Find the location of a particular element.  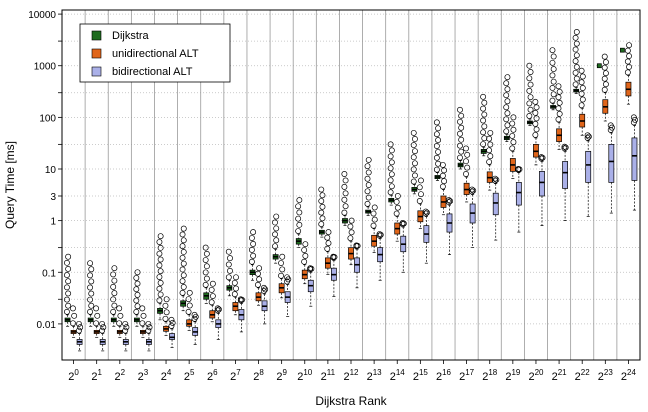

legend-swatch-bidirectional-alt is located at coordinates (96, 71).